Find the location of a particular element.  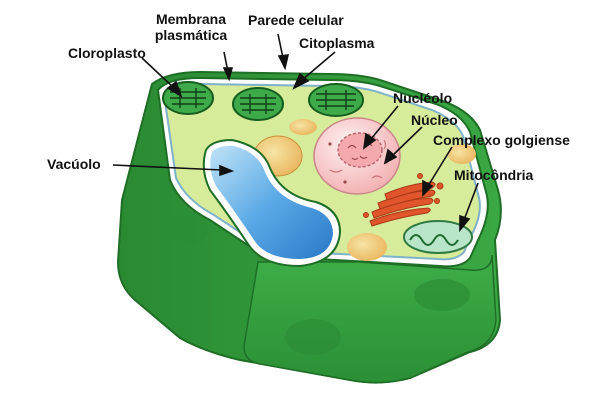

label-plasma-membrane: Membrana plasmática is located at coordinates (191, 27).